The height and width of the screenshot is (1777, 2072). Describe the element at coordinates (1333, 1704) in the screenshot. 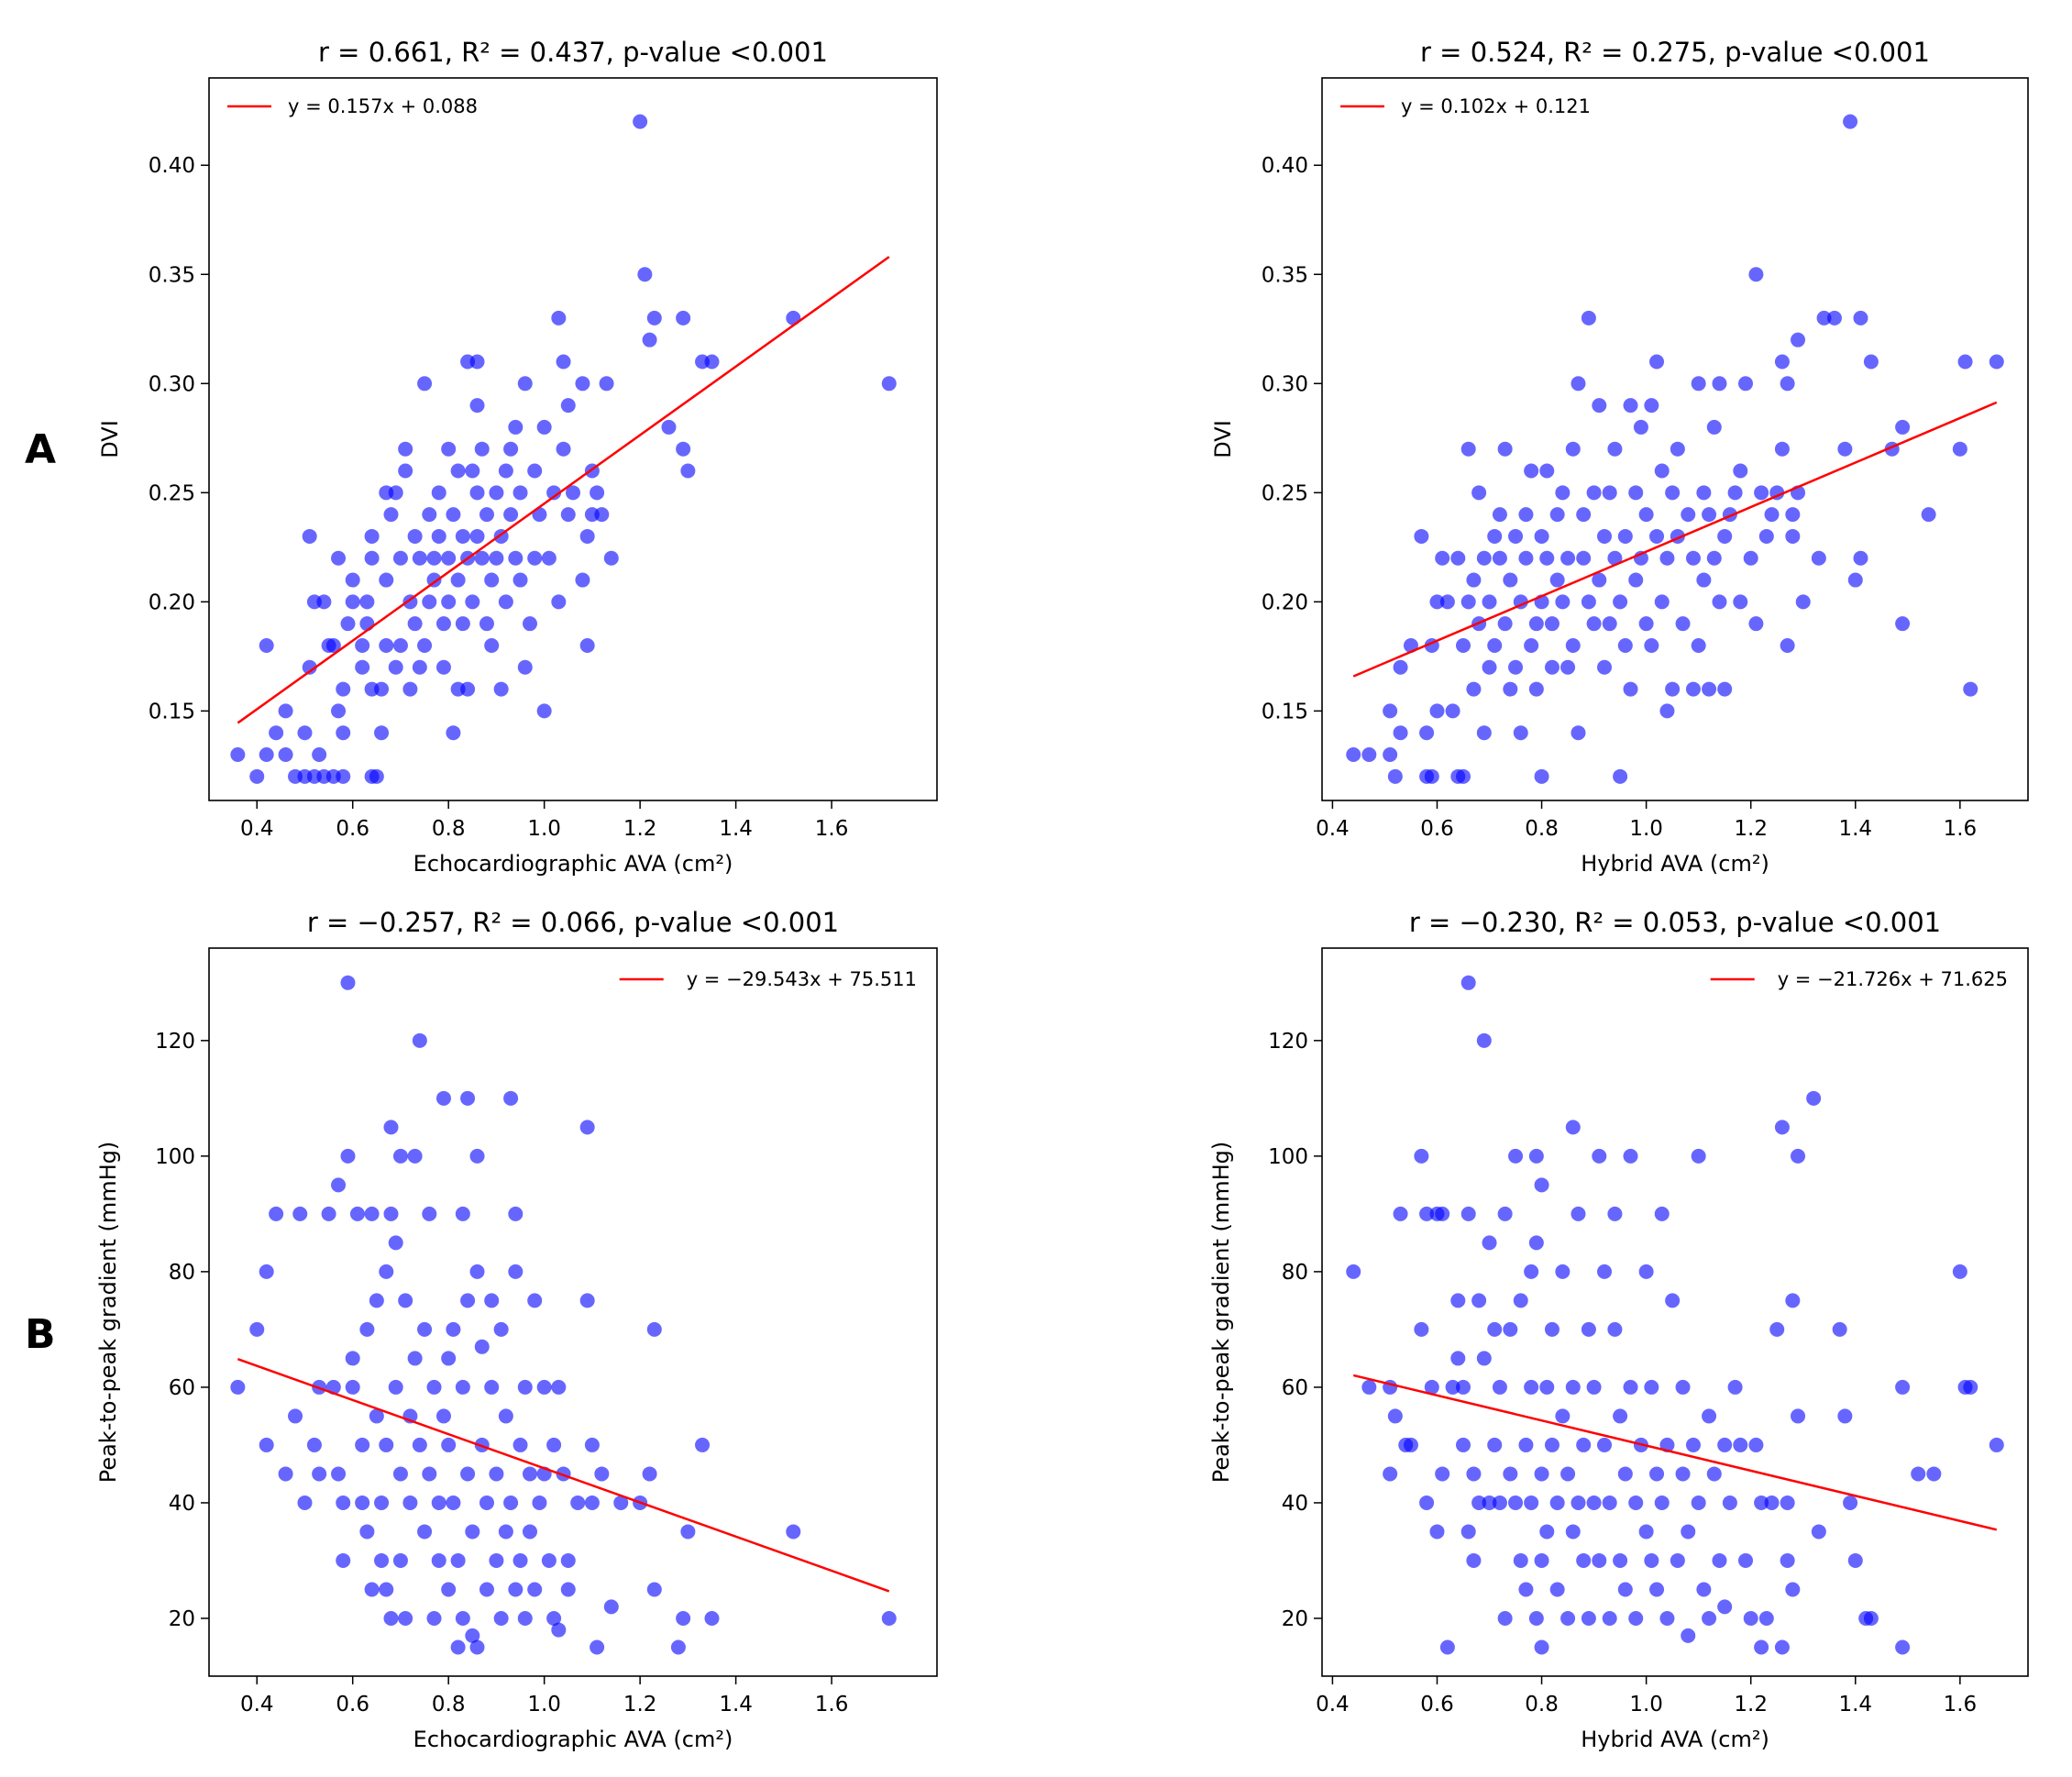

I see `x-tick-label: 0.4` at that location.